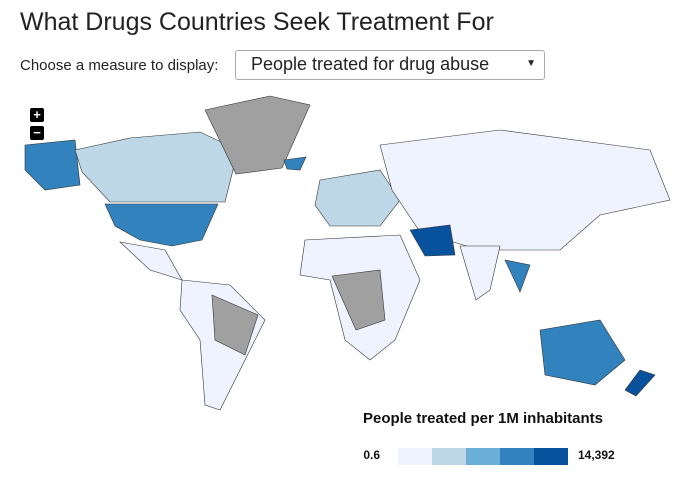 The width and height of the screenshot is (697, 477). Describe the element at coordinates (257, 22) in the screenshot. I see `page-title: What Drugs Countries Seek Treatment For` at that location.